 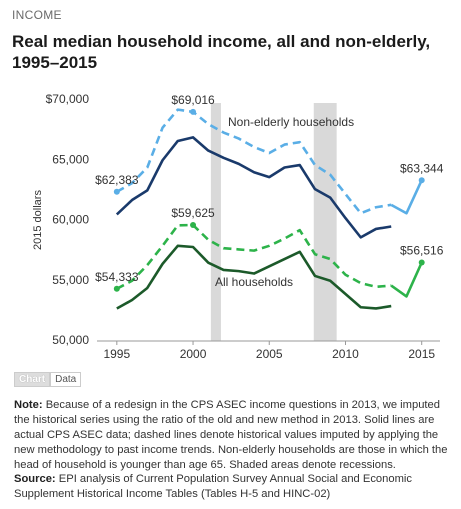 I want to click on x-tick-label: 2015, so click(x=421, y=354).